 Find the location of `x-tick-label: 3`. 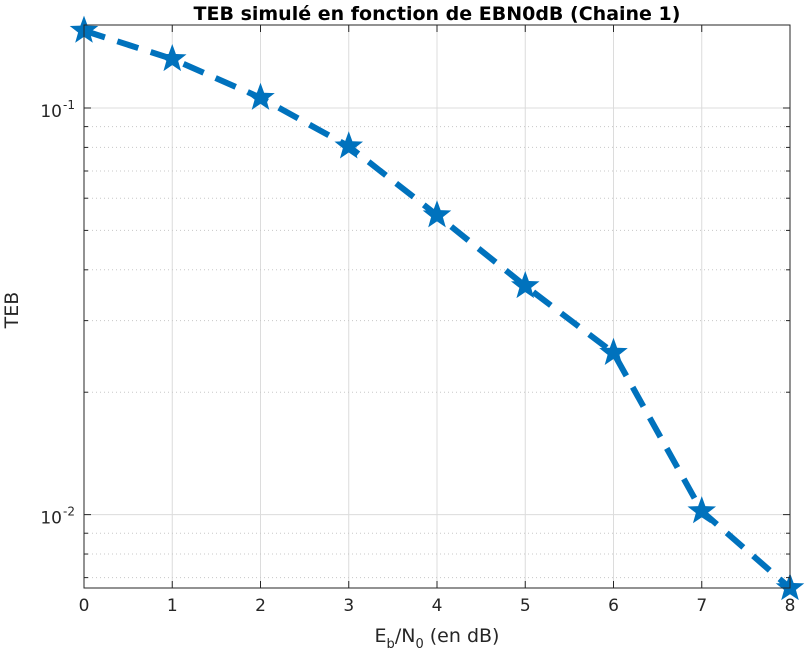

x-tick-label: 3 is located at coordinates (348, 606).